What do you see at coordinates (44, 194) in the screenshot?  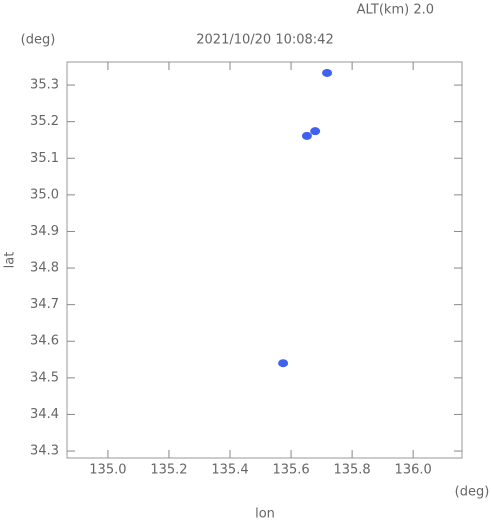 I see `y-tick-label: 35.0` at bounding box center [44, 194].